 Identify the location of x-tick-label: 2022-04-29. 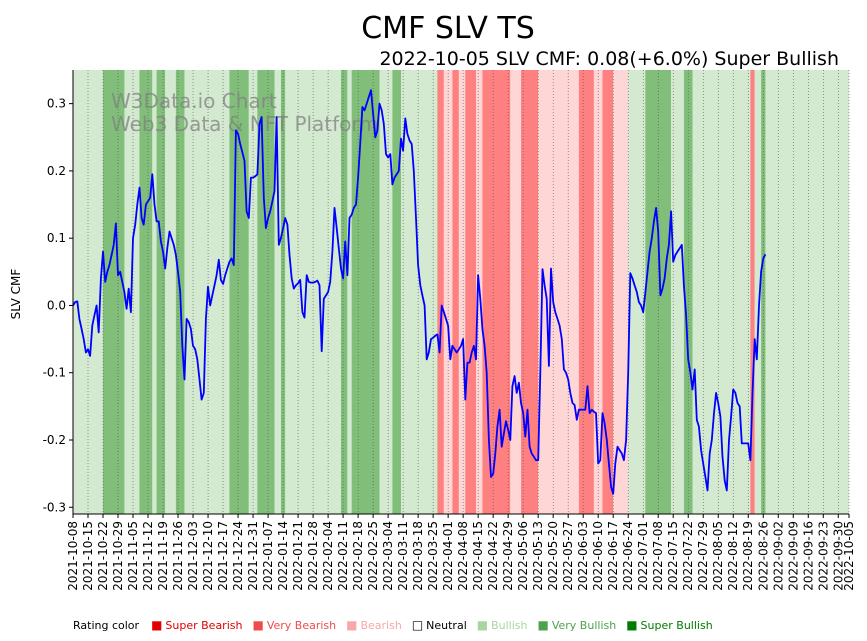
(508, 556).